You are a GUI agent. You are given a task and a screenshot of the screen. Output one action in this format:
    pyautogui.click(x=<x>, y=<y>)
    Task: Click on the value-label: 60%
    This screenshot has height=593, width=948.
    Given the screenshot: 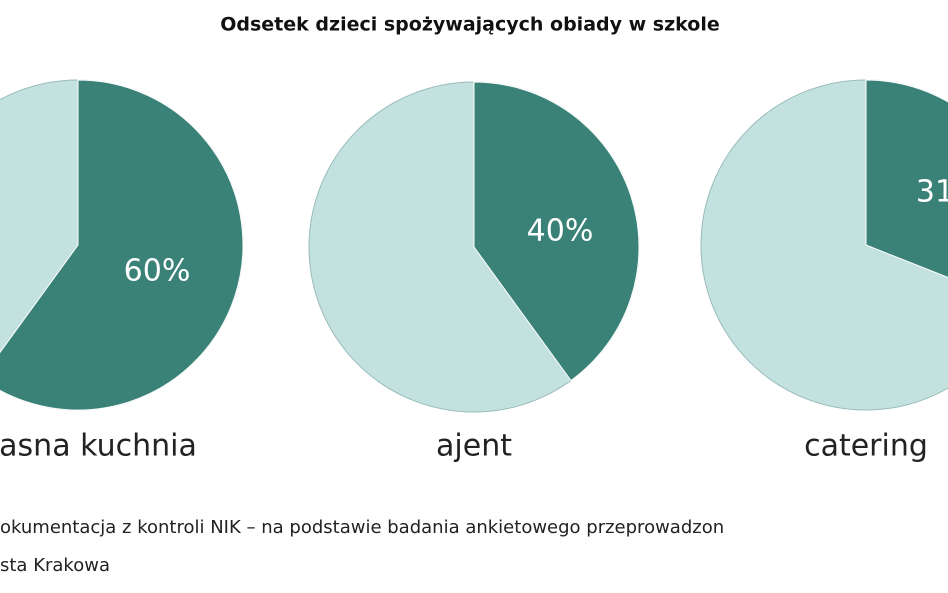 What is the action you would take?
    pyautogui.click(x=157, y=271)
    